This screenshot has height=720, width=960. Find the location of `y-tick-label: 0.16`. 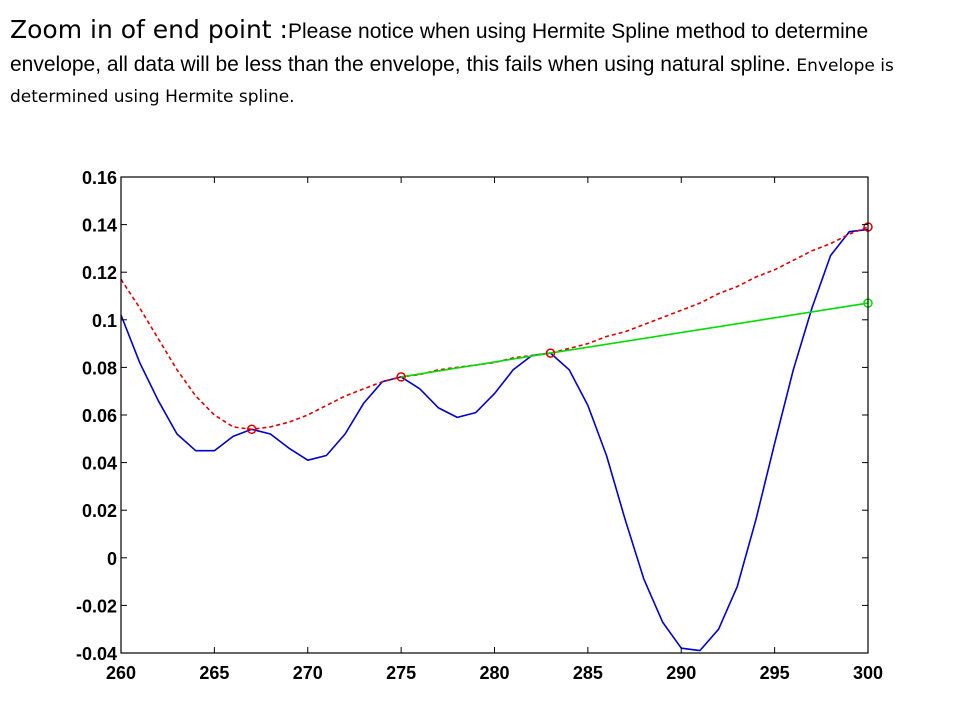

y-tick-label: 0.16 is located at coordinates (99, 178).